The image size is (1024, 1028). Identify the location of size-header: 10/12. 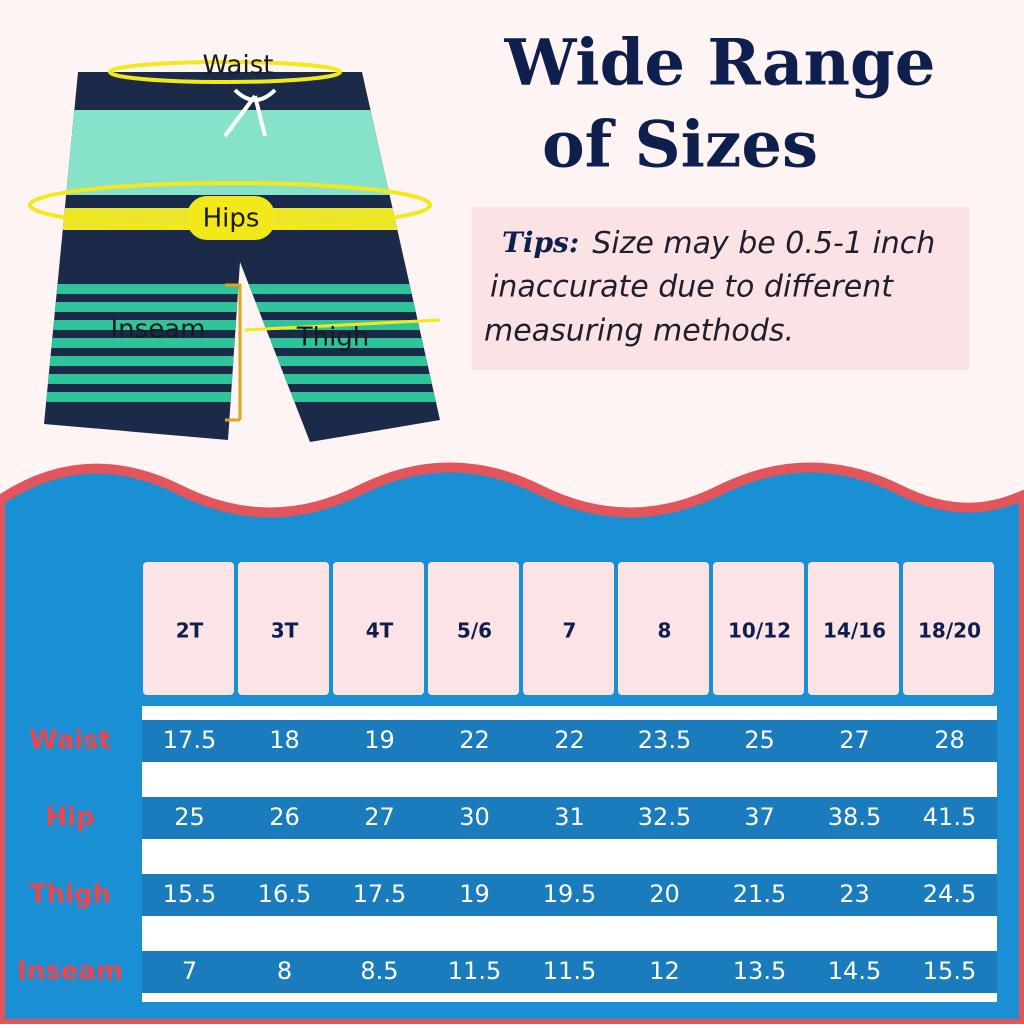
(759, 631).